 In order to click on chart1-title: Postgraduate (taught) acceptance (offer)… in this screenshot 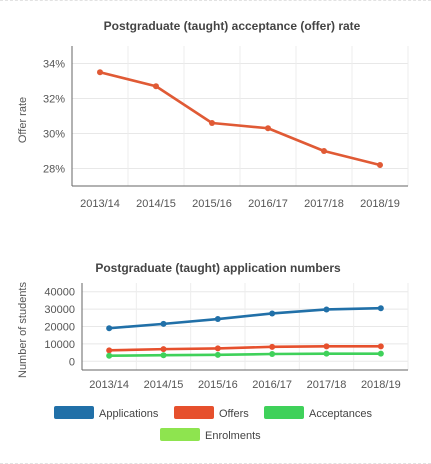, I will do `click(232, 26)`.